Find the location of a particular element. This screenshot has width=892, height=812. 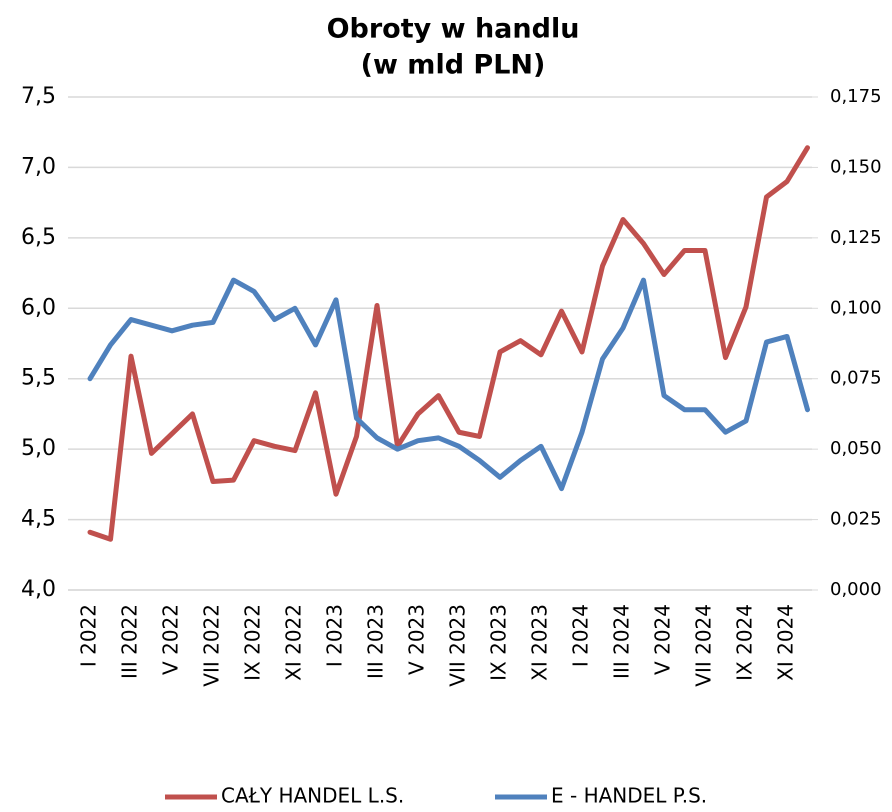

x-tick-label: IX 2023 is located at coordinates (499, 642).